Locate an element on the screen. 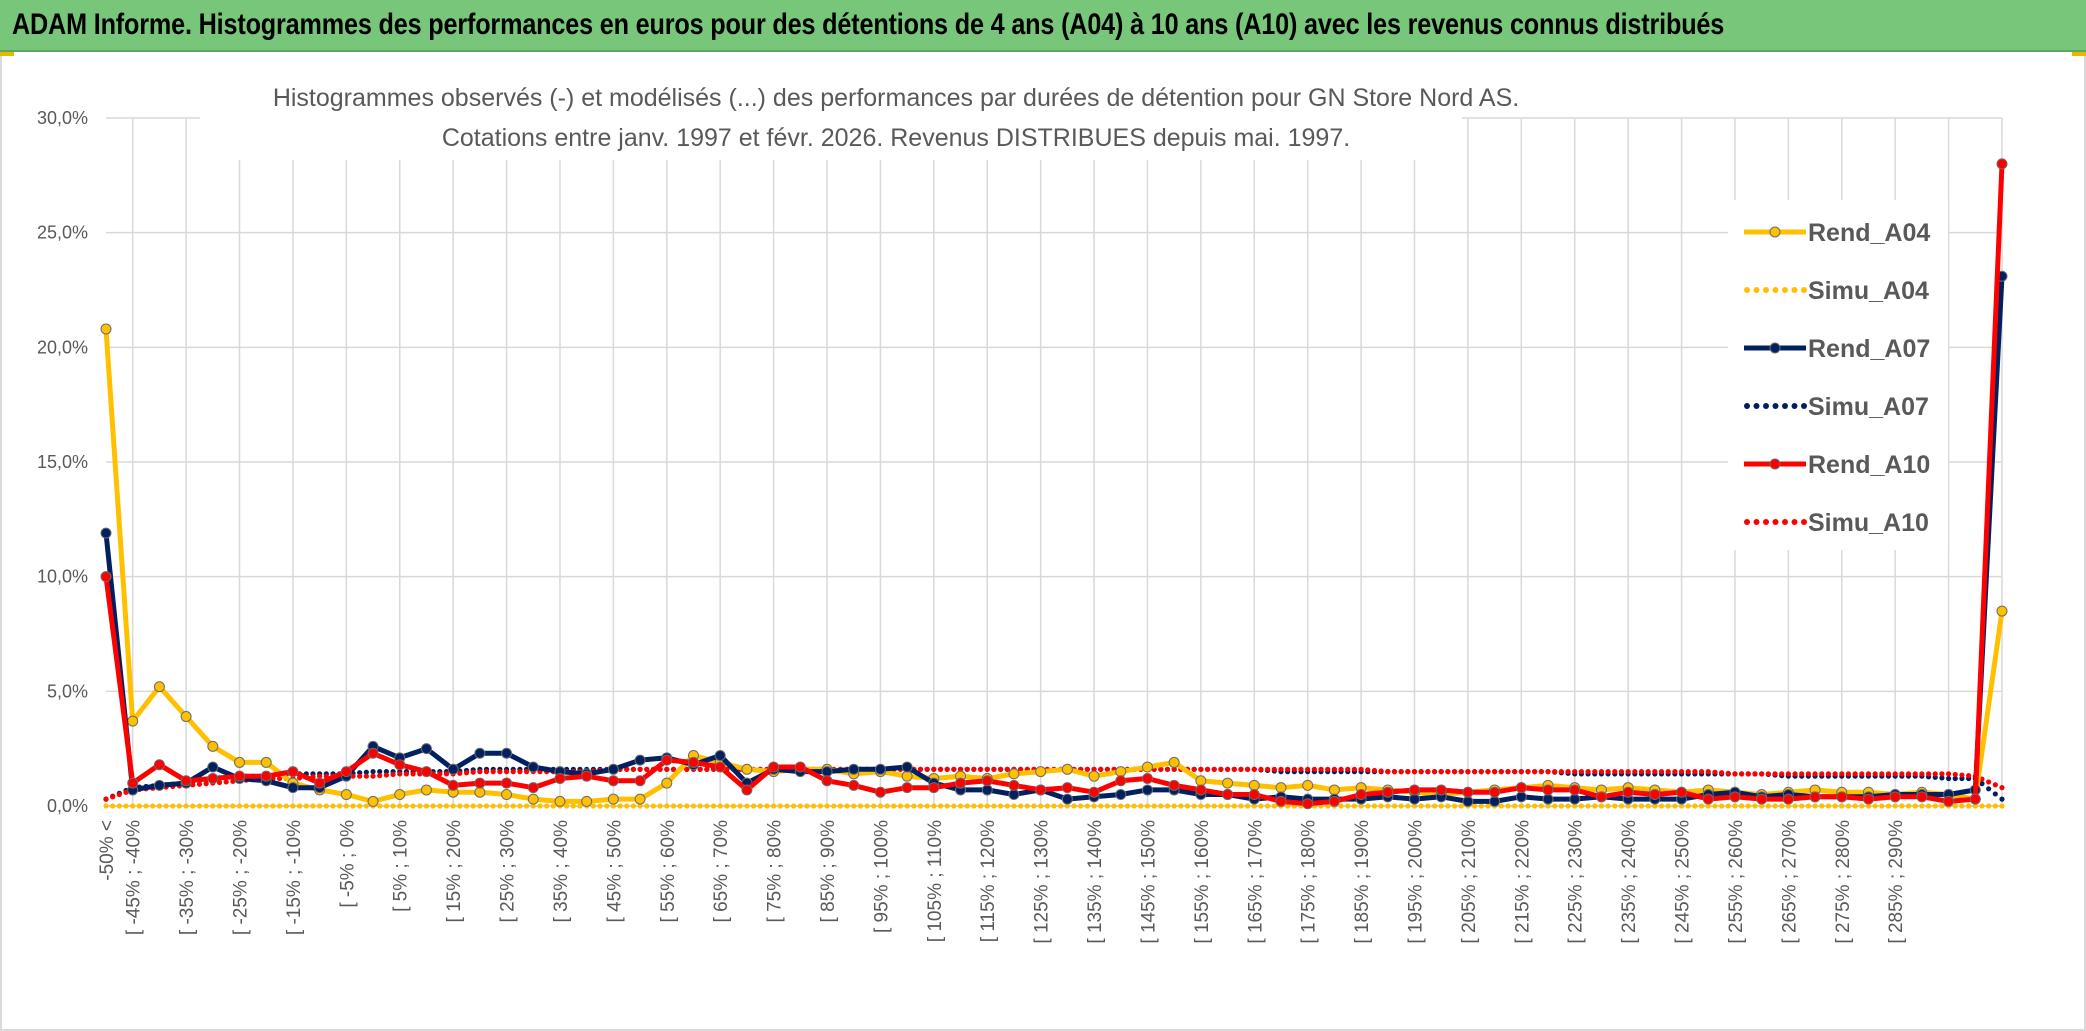 Image resolution: width=2086 pixels, height=1031 pixels. y-tick-label: 0,0% is located at coordinates (67, 806).